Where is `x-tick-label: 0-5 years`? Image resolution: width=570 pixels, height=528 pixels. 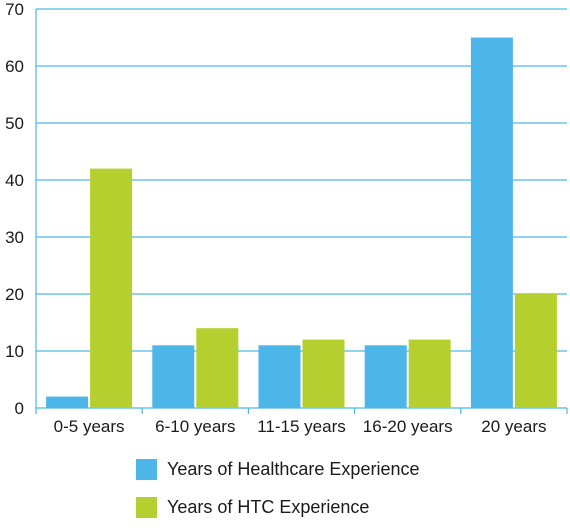 x-tick-label: 0-5 years is located at coordinates (89, 426).